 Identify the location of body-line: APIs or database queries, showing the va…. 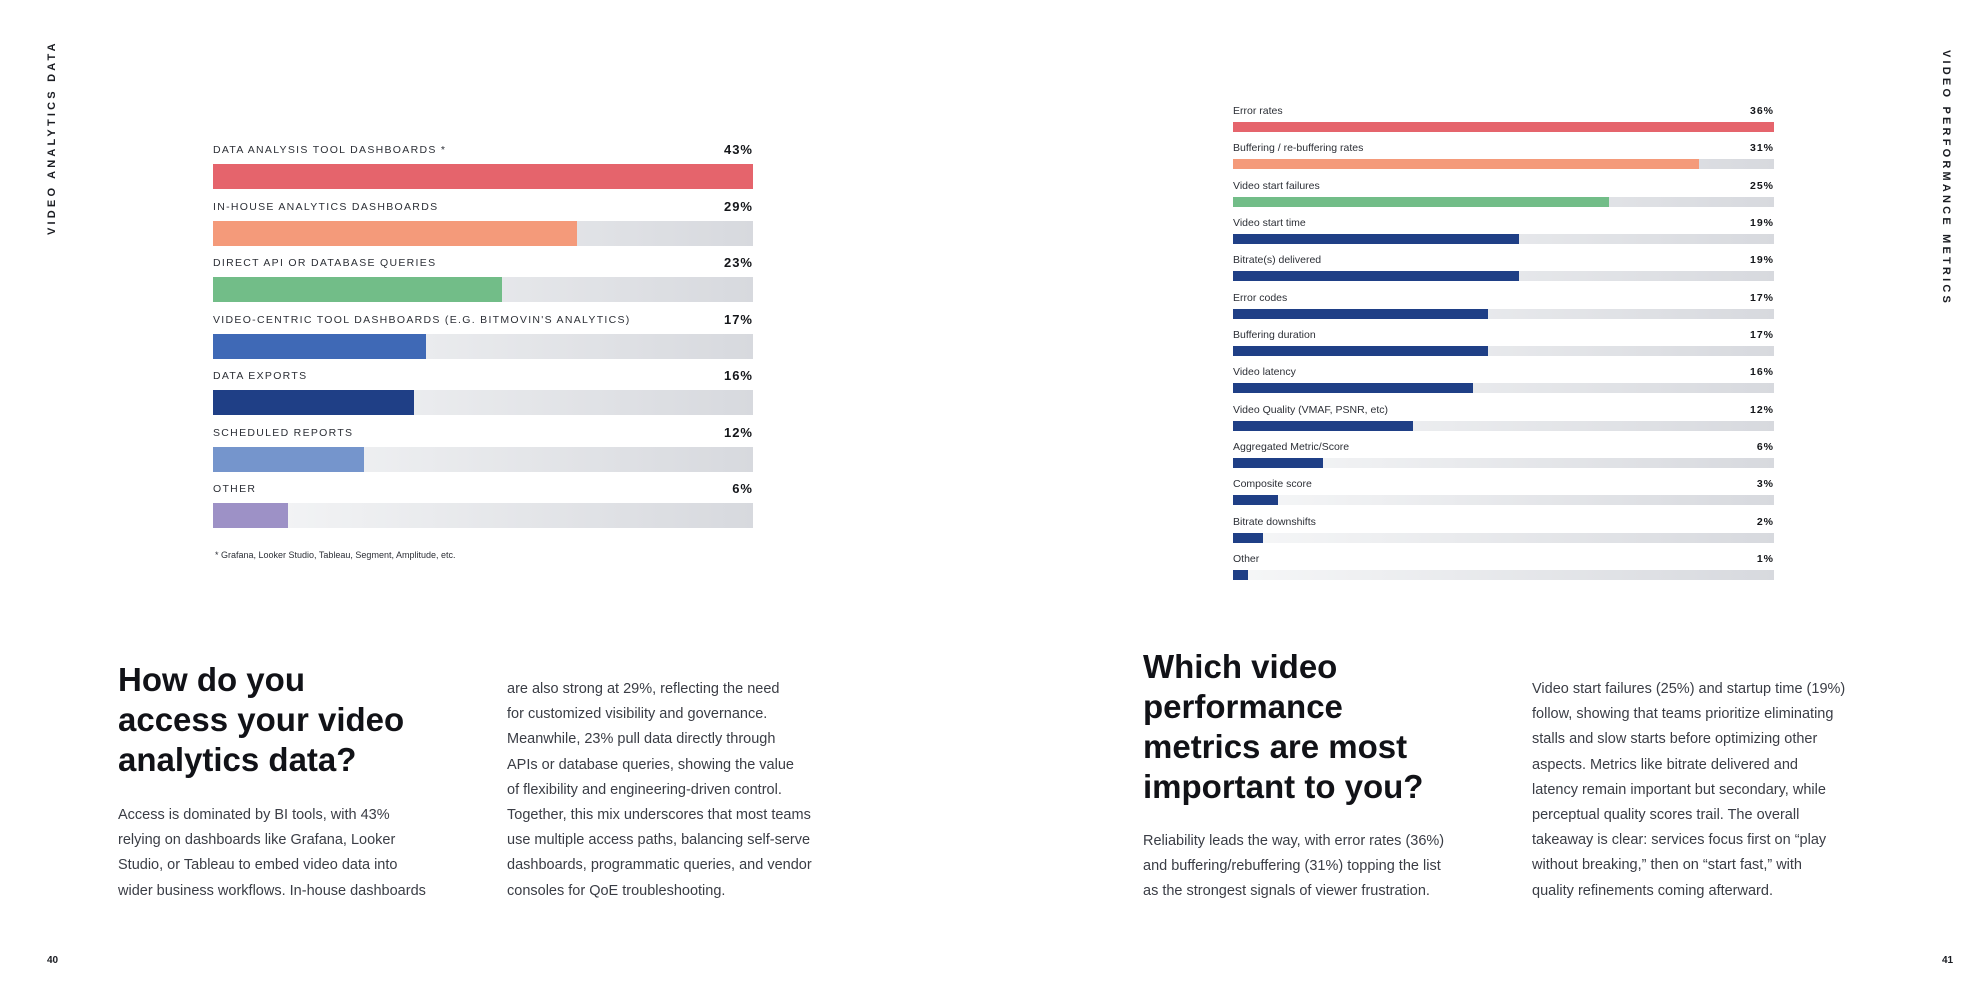
(650, 764).